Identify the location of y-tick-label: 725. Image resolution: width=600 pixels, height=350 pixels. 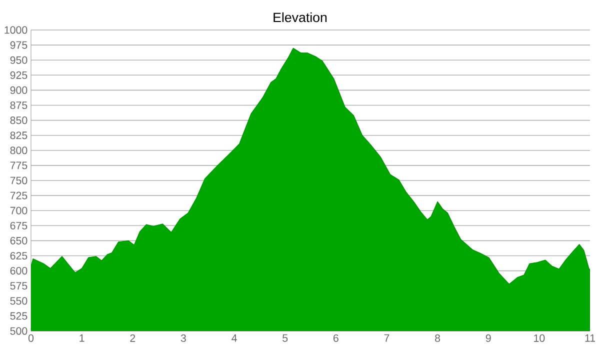
(19, 196).